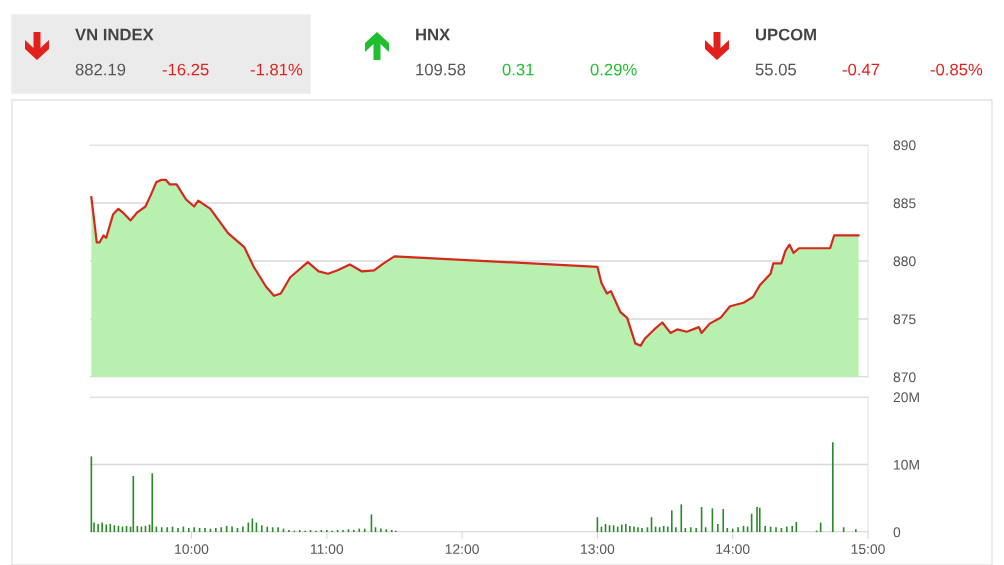  I want to click on y-tick-label: 875, so click(904, 319).